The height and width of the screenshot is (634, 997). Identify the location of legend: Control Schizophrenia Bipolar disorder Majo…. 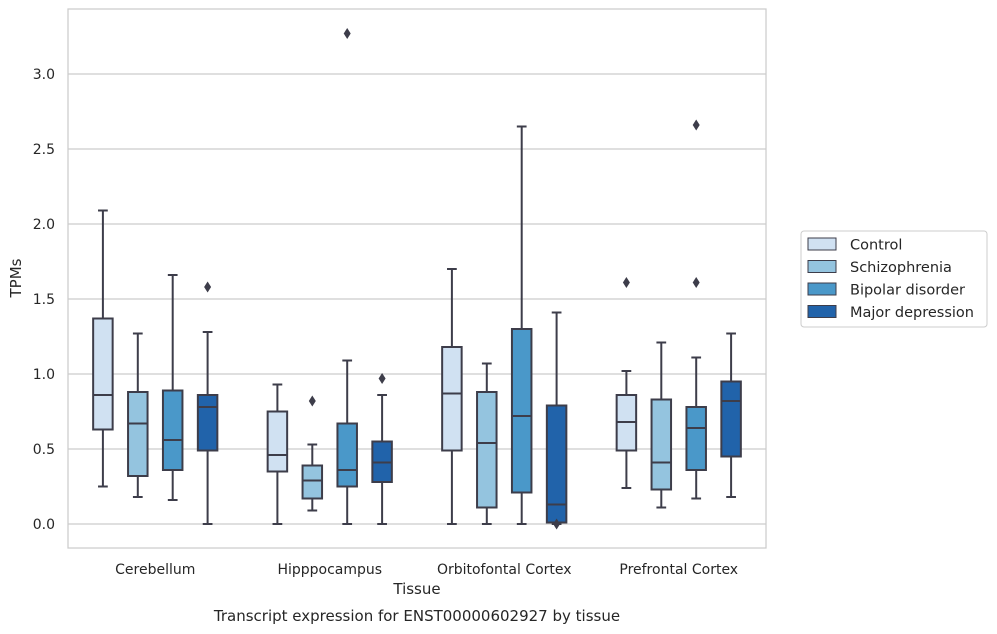
(894, 279).